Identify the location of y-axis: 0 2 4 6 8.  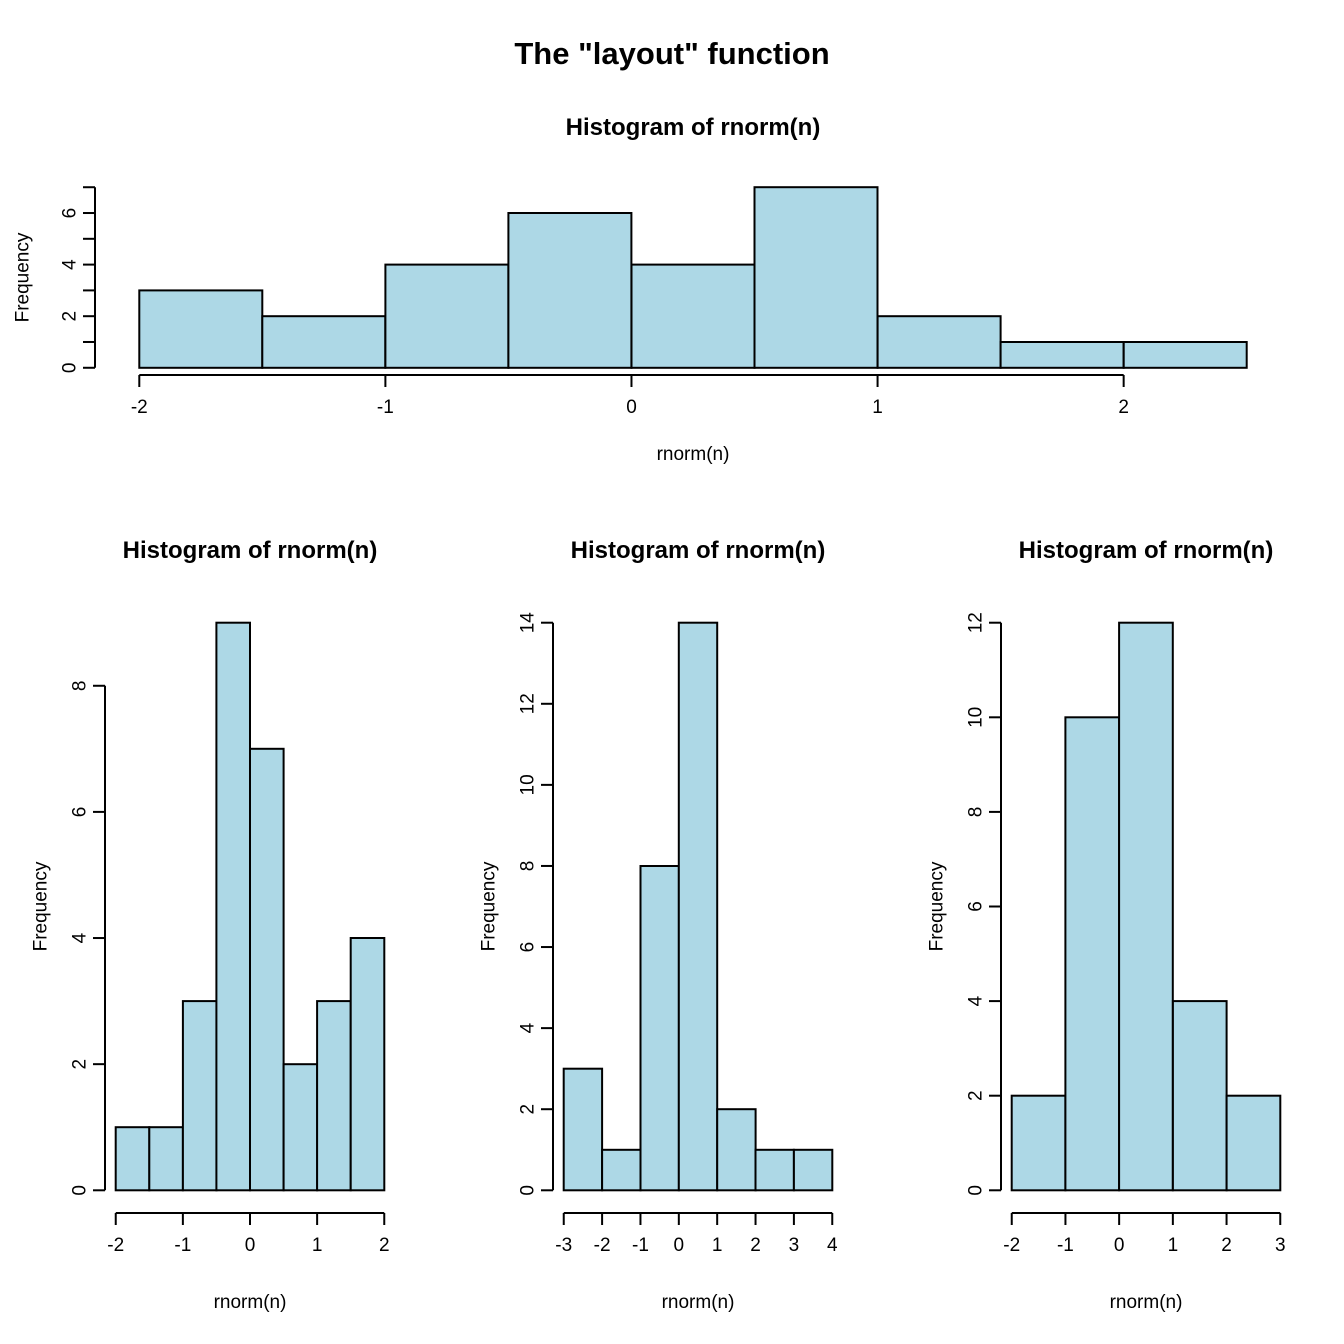
(88, 938).